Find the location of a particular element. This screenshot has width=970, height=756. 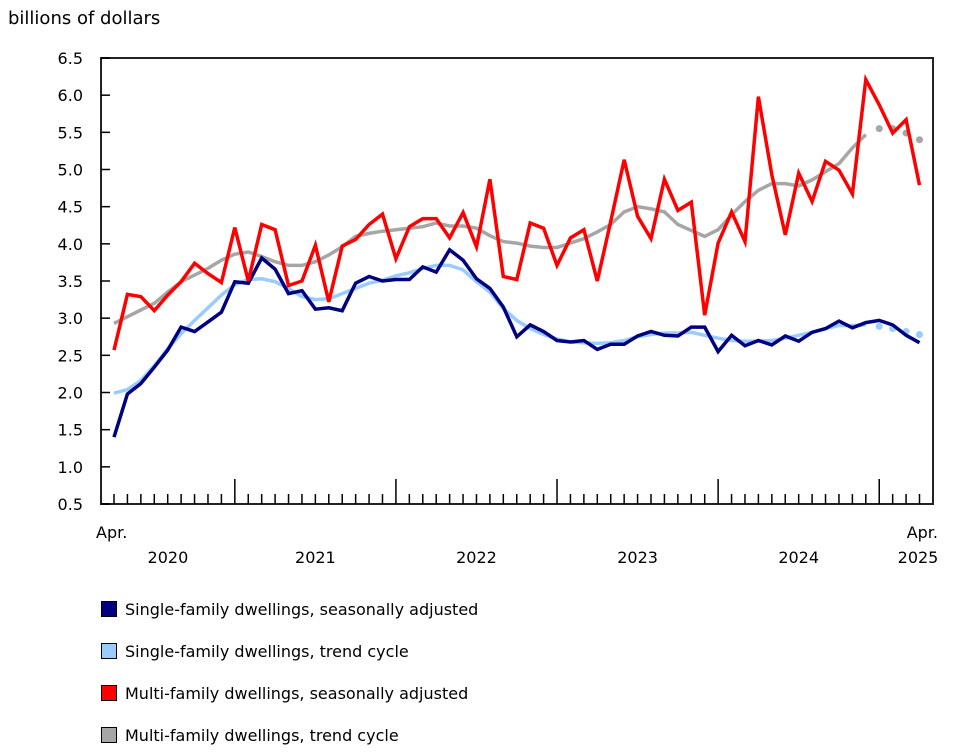

legend-swatch-multi-sa is located at coordinates (109, 693).